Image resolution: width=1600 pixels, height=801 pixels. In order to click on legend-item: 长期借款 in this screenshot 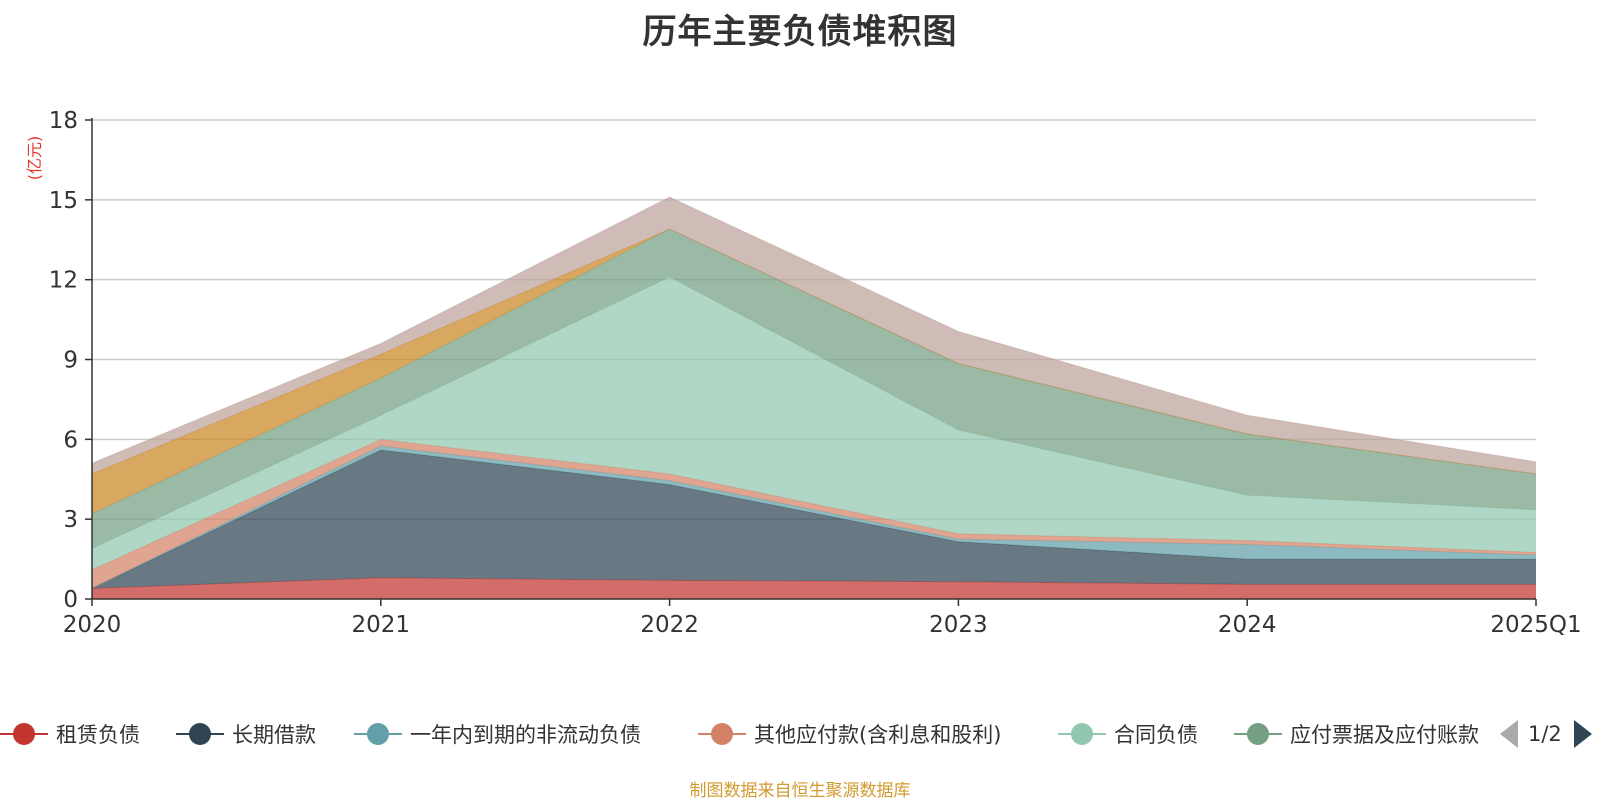, I will do `click(246, 734)`.